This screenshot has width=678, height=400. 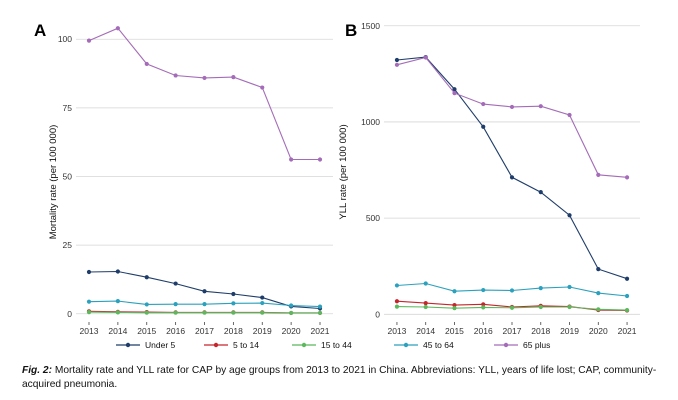 What do you see at coordinates (53, 182) in the screenshot?
I see `panel-a-y-axis-title: Mortality rate (per 100 000)` at bounding box center [53, 182].